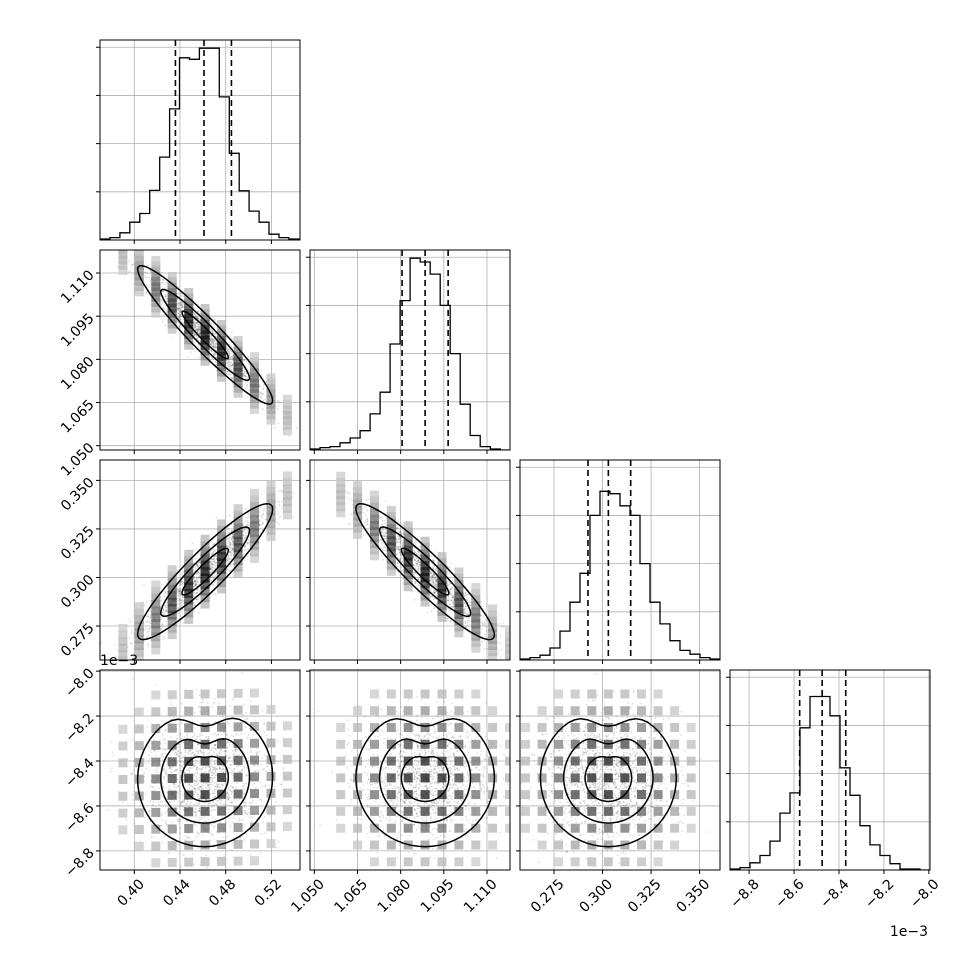 This screenshot has height=970, width=970. I want to click on panel-frame, so click(200, 140).